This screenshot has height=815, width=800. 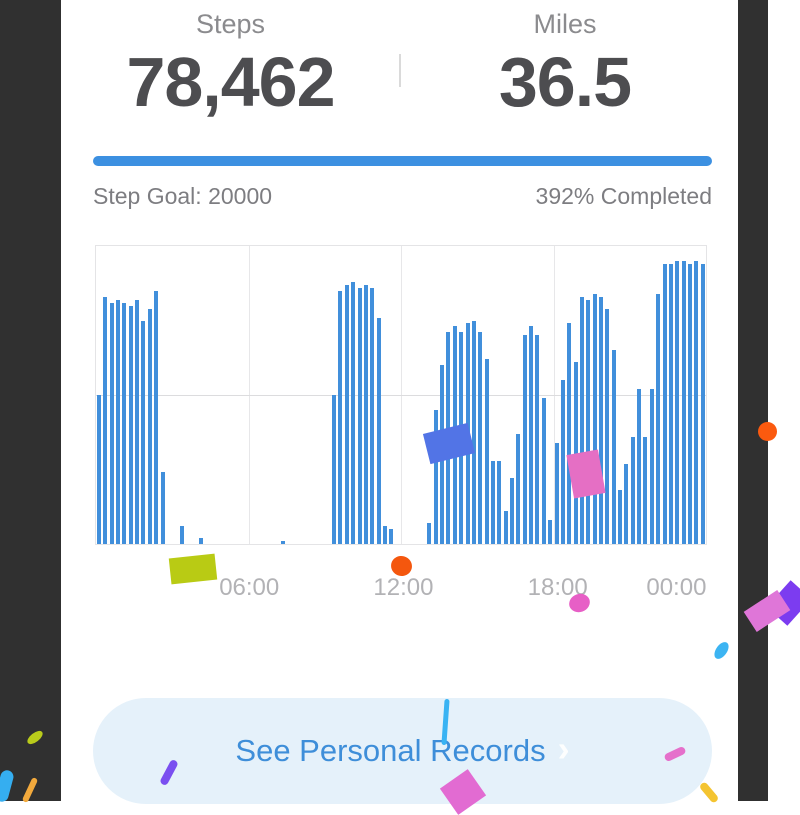 What do you see at coordinates (402, 161) in the screenshot?
I see `goal-progress-bar` at bounding box center [402, 161].